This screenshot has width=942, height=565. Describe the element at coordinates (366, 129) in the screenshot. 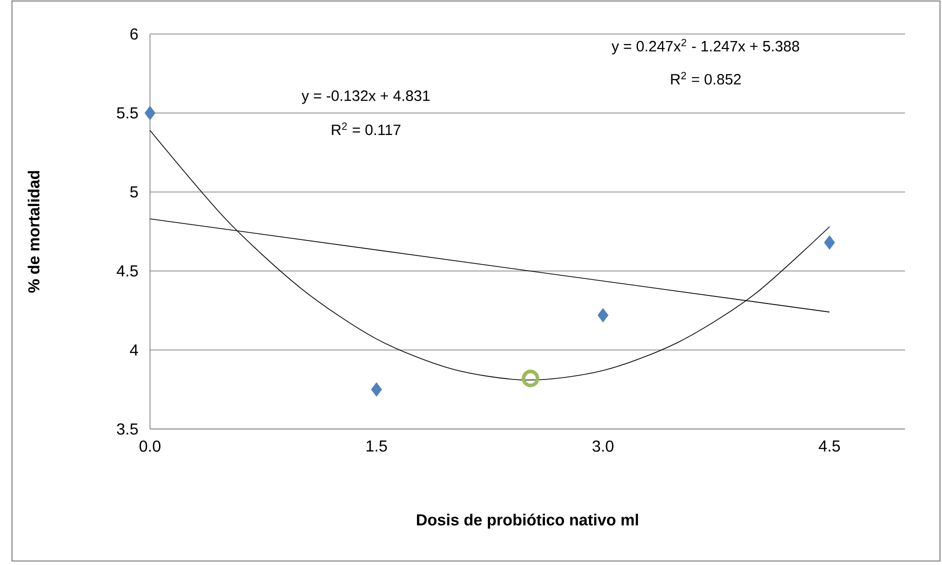

I see `annotation: R$^{2}$ = 0.117` at that location.